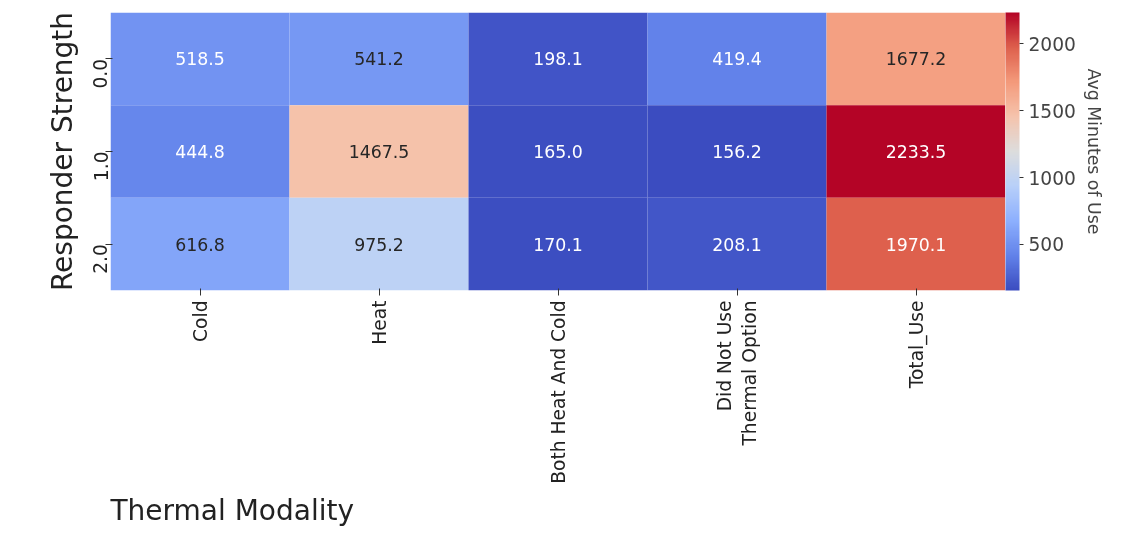 The width and height of the screenshot is (1123, 543). Describe the element at coordinates (558, 152) in the screenshot. I see `data-label: 165.0` at that location.